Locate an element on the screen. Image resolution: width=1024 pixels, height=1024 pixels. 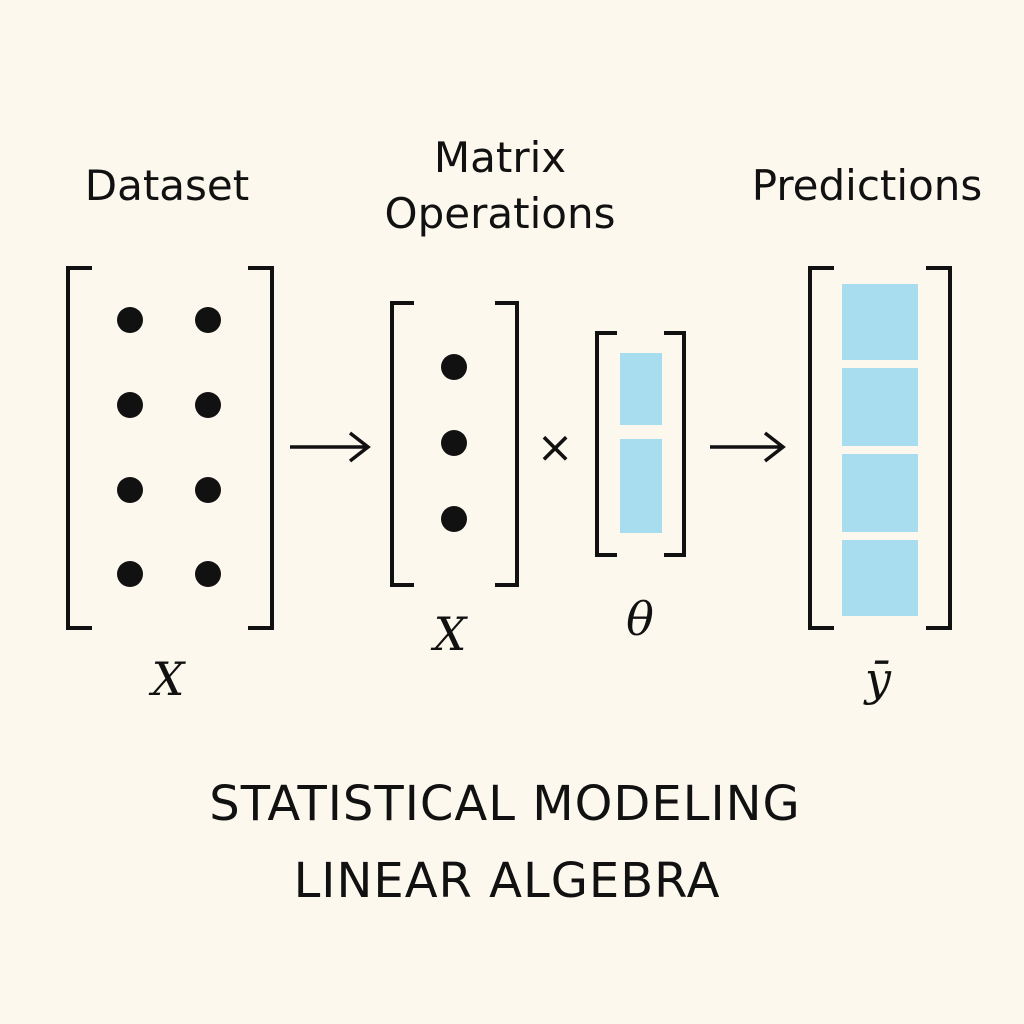
prediction-vector is located at coordinates (880, 448).